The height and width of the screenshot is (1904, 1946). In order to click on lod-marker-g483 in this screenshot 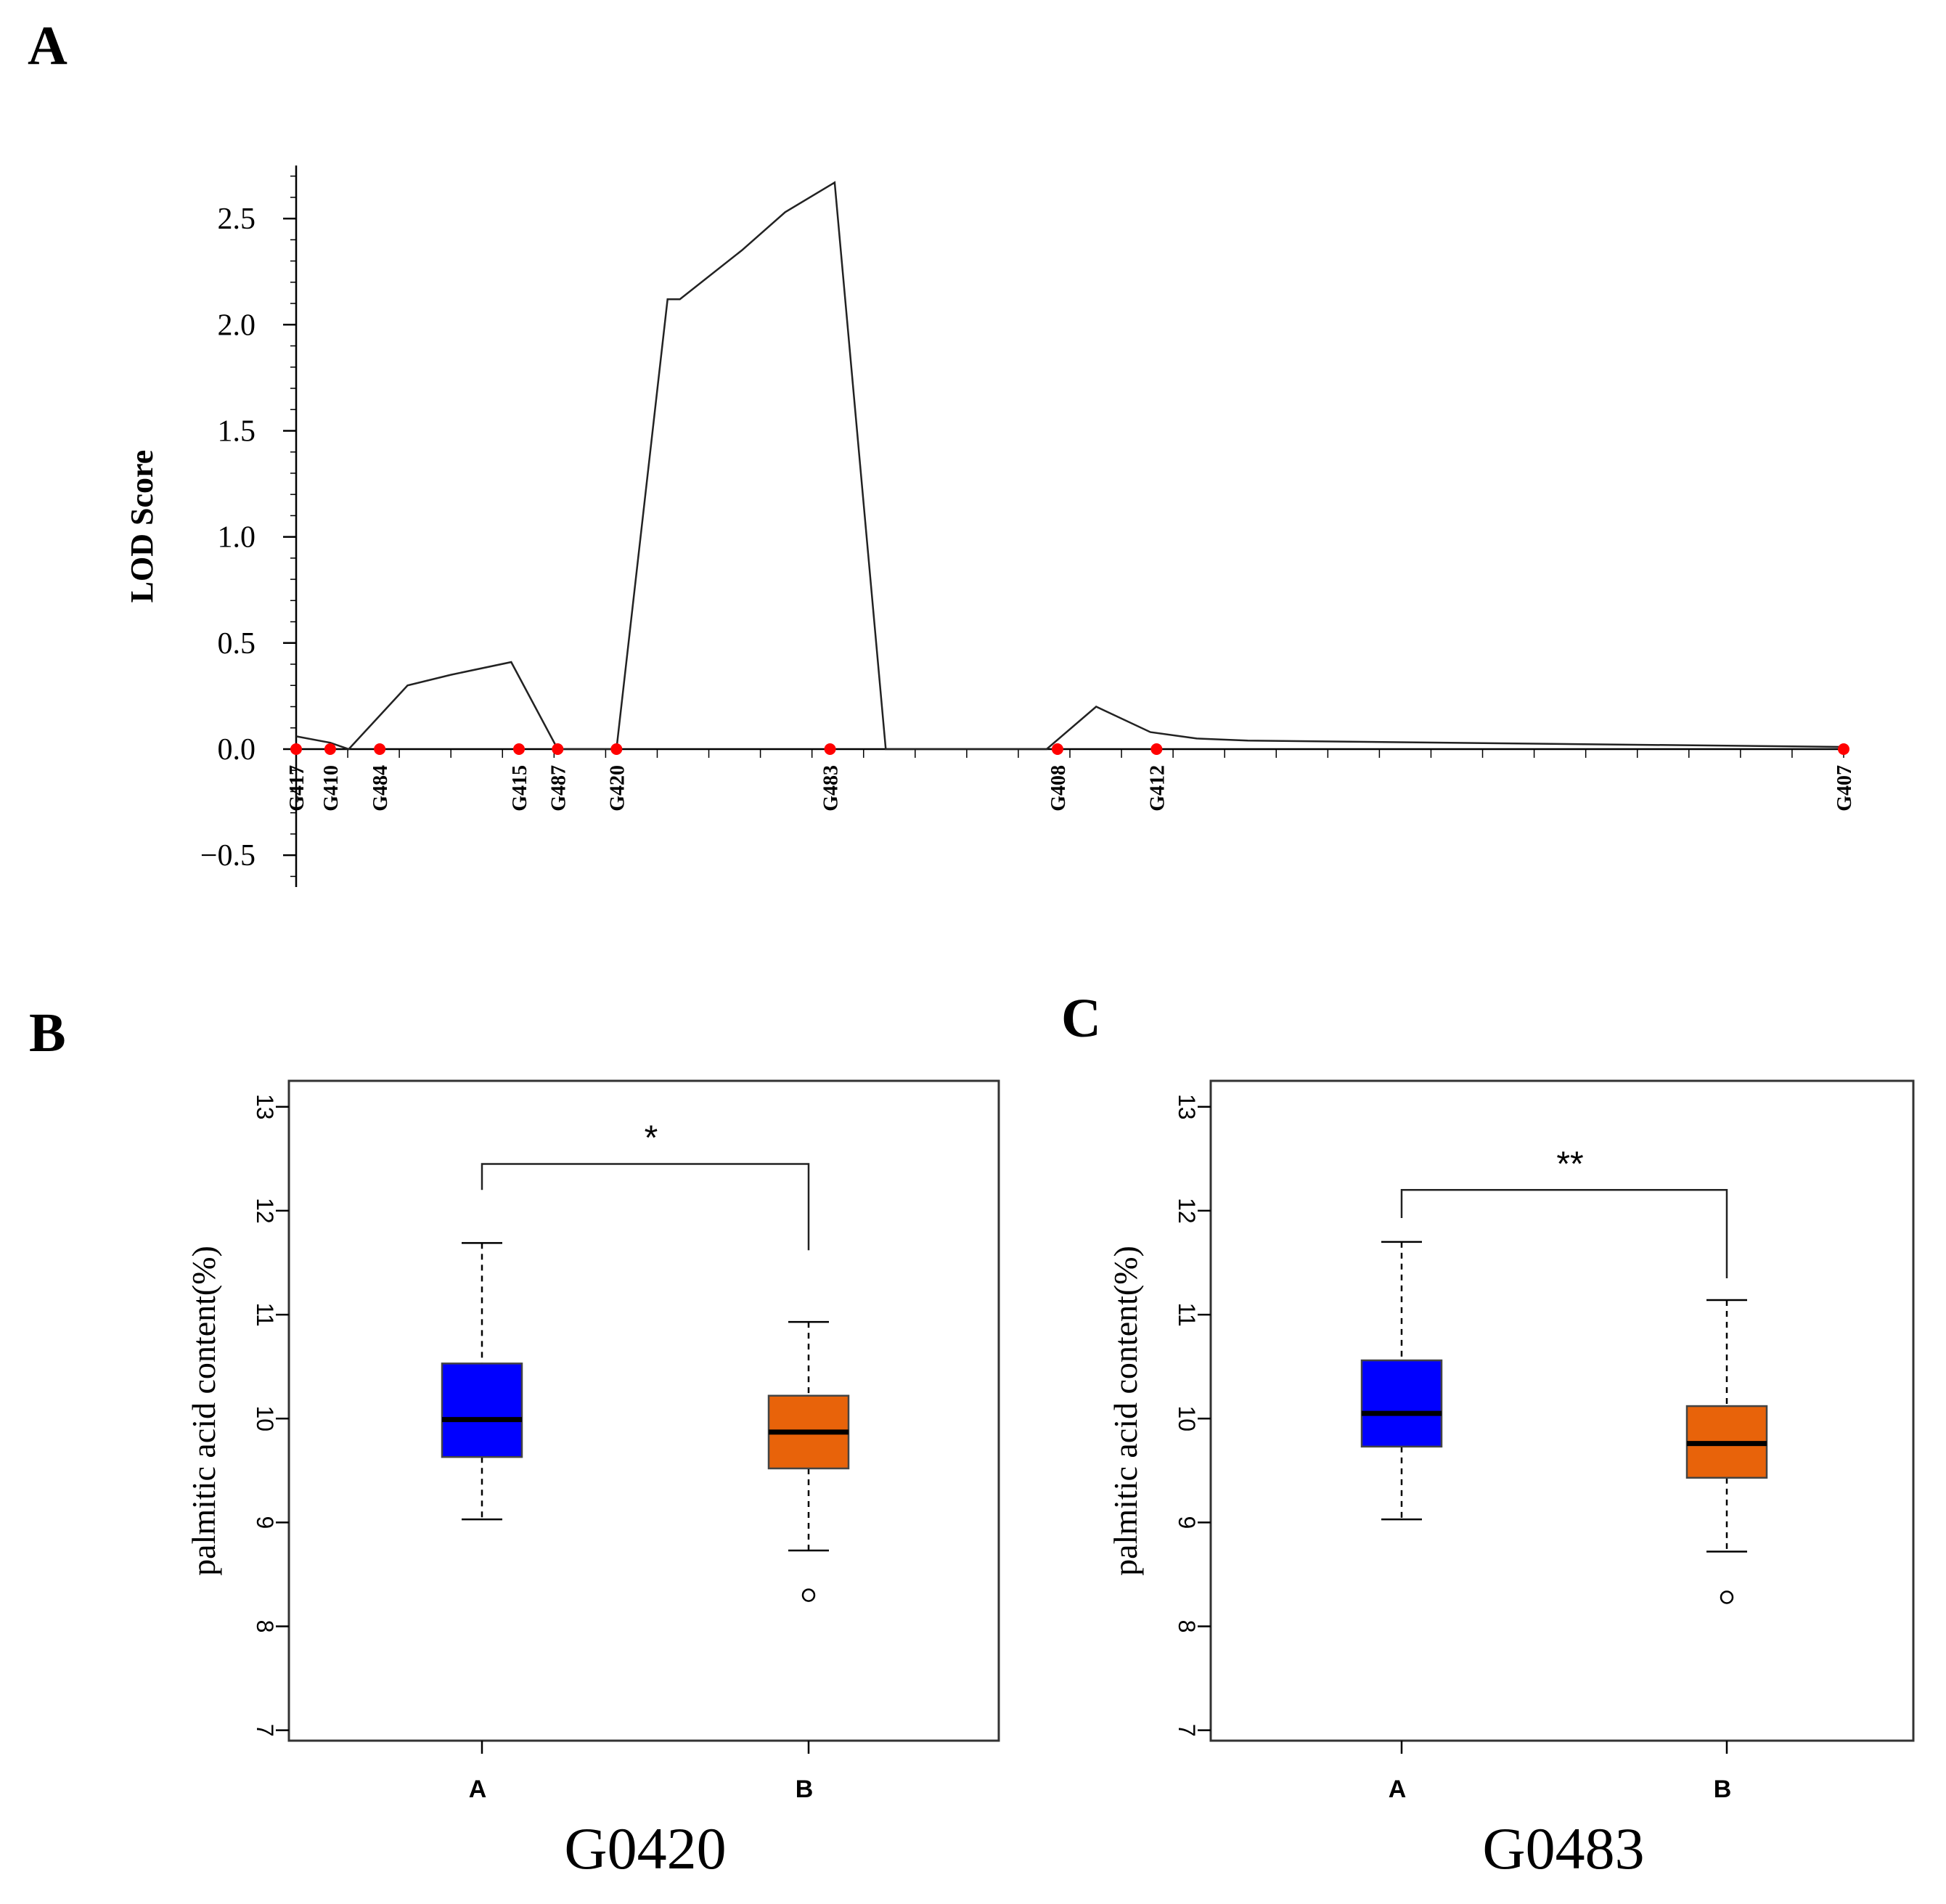, I will do `click(830, 749)`.